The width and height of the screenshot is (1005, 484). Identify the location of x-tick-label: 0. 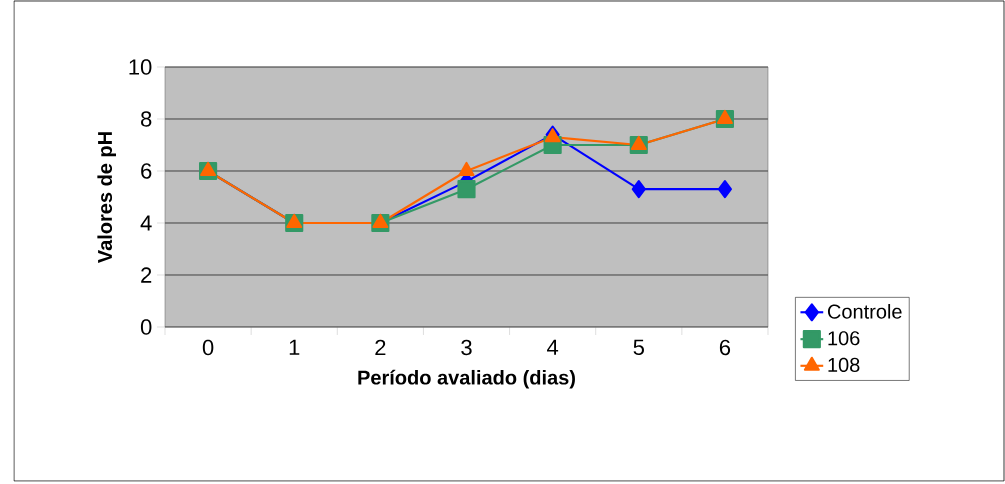
(208, 347).